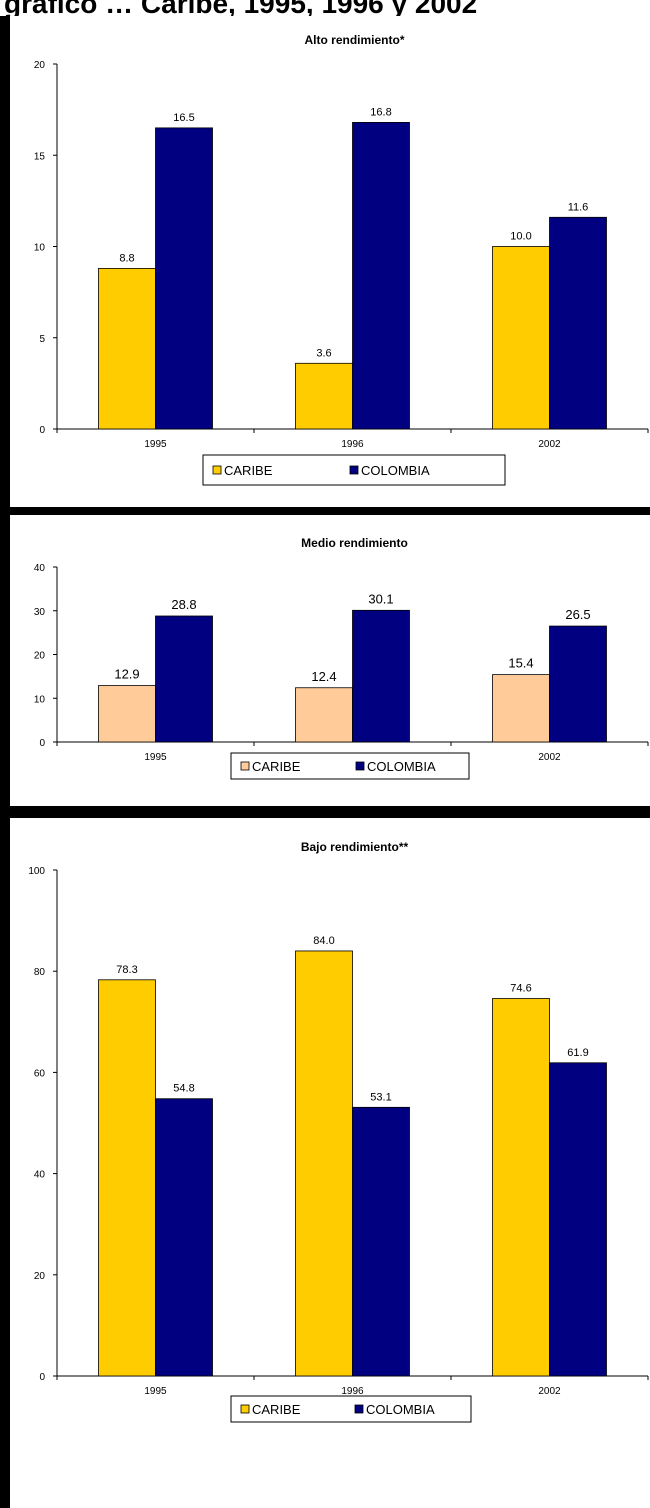 Image resolution: width=650 pixels, height=1508 pixels. Describe the element at coordinates (323, 353) in the screenshot. I see `data-label: 3.6` at that location.